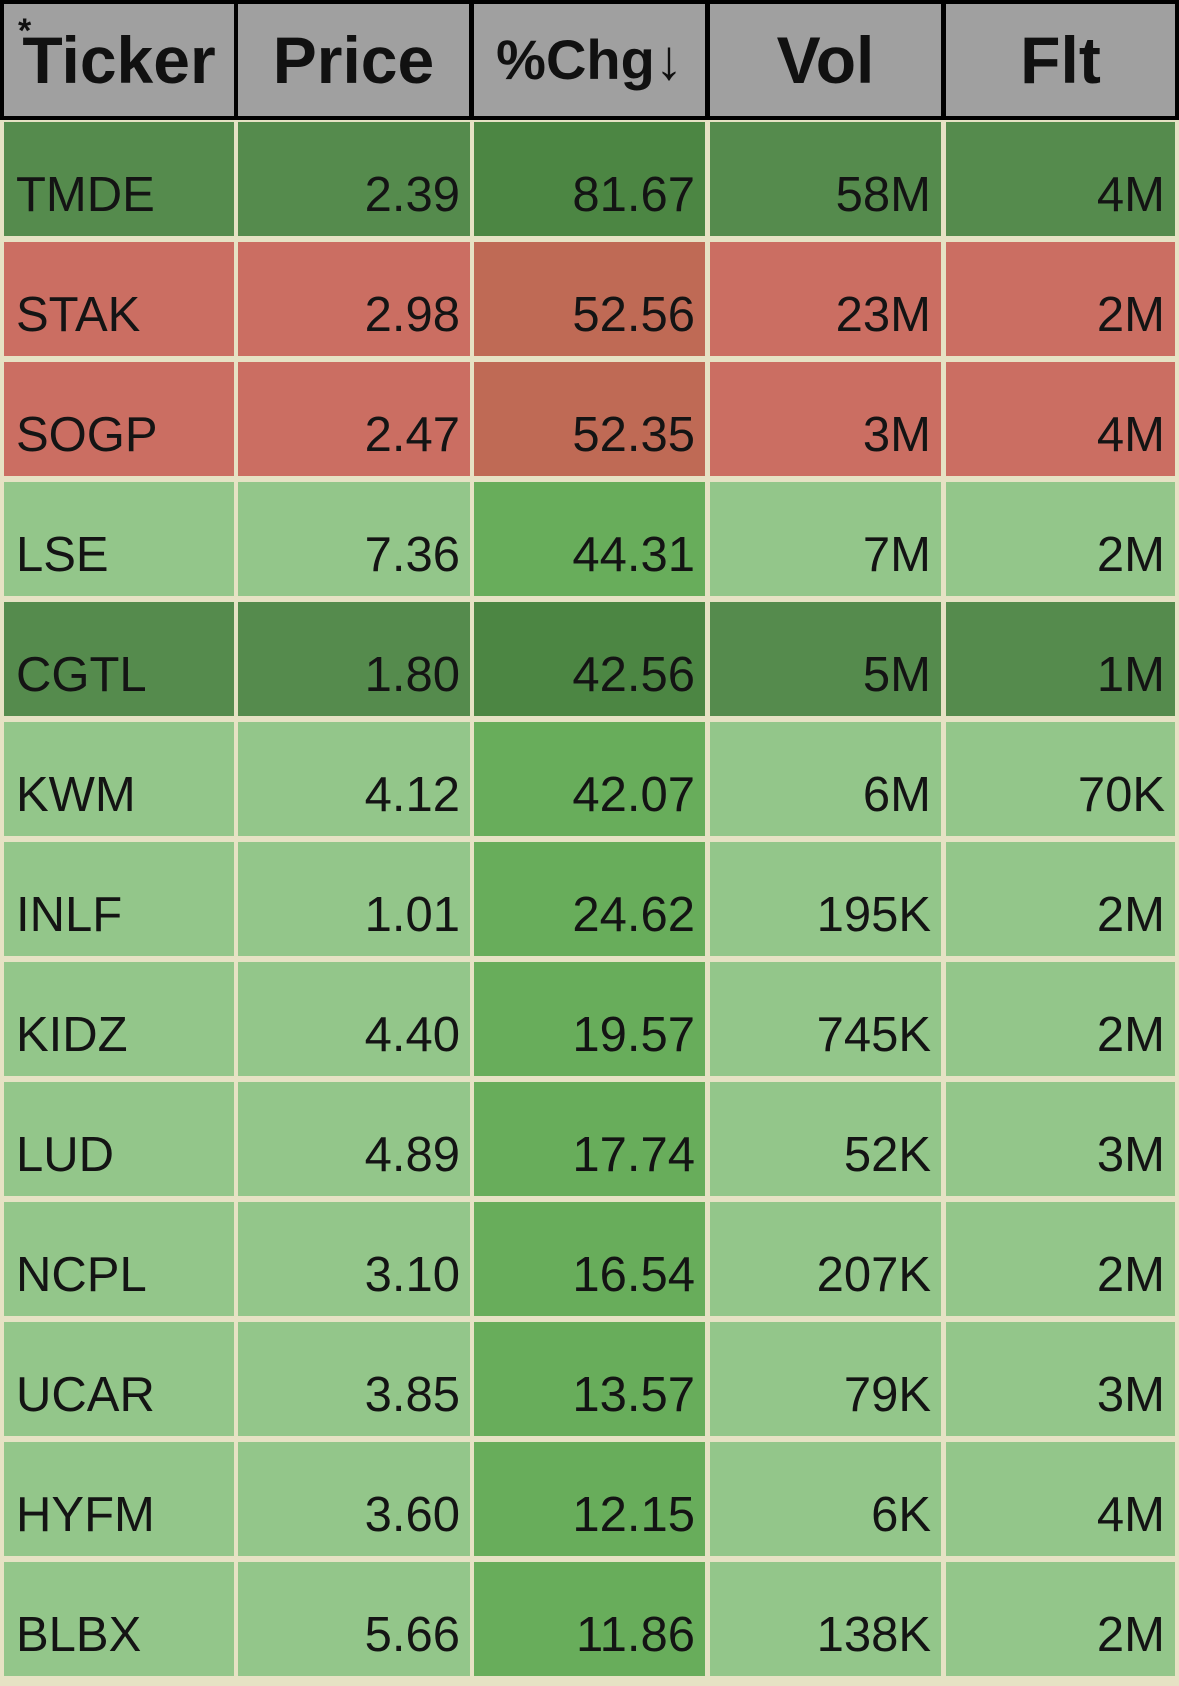  What do you see at coordinates (119, 539) in the screenshot?
I see `cell-ticker: LSE` at bounding box center [119, 539].